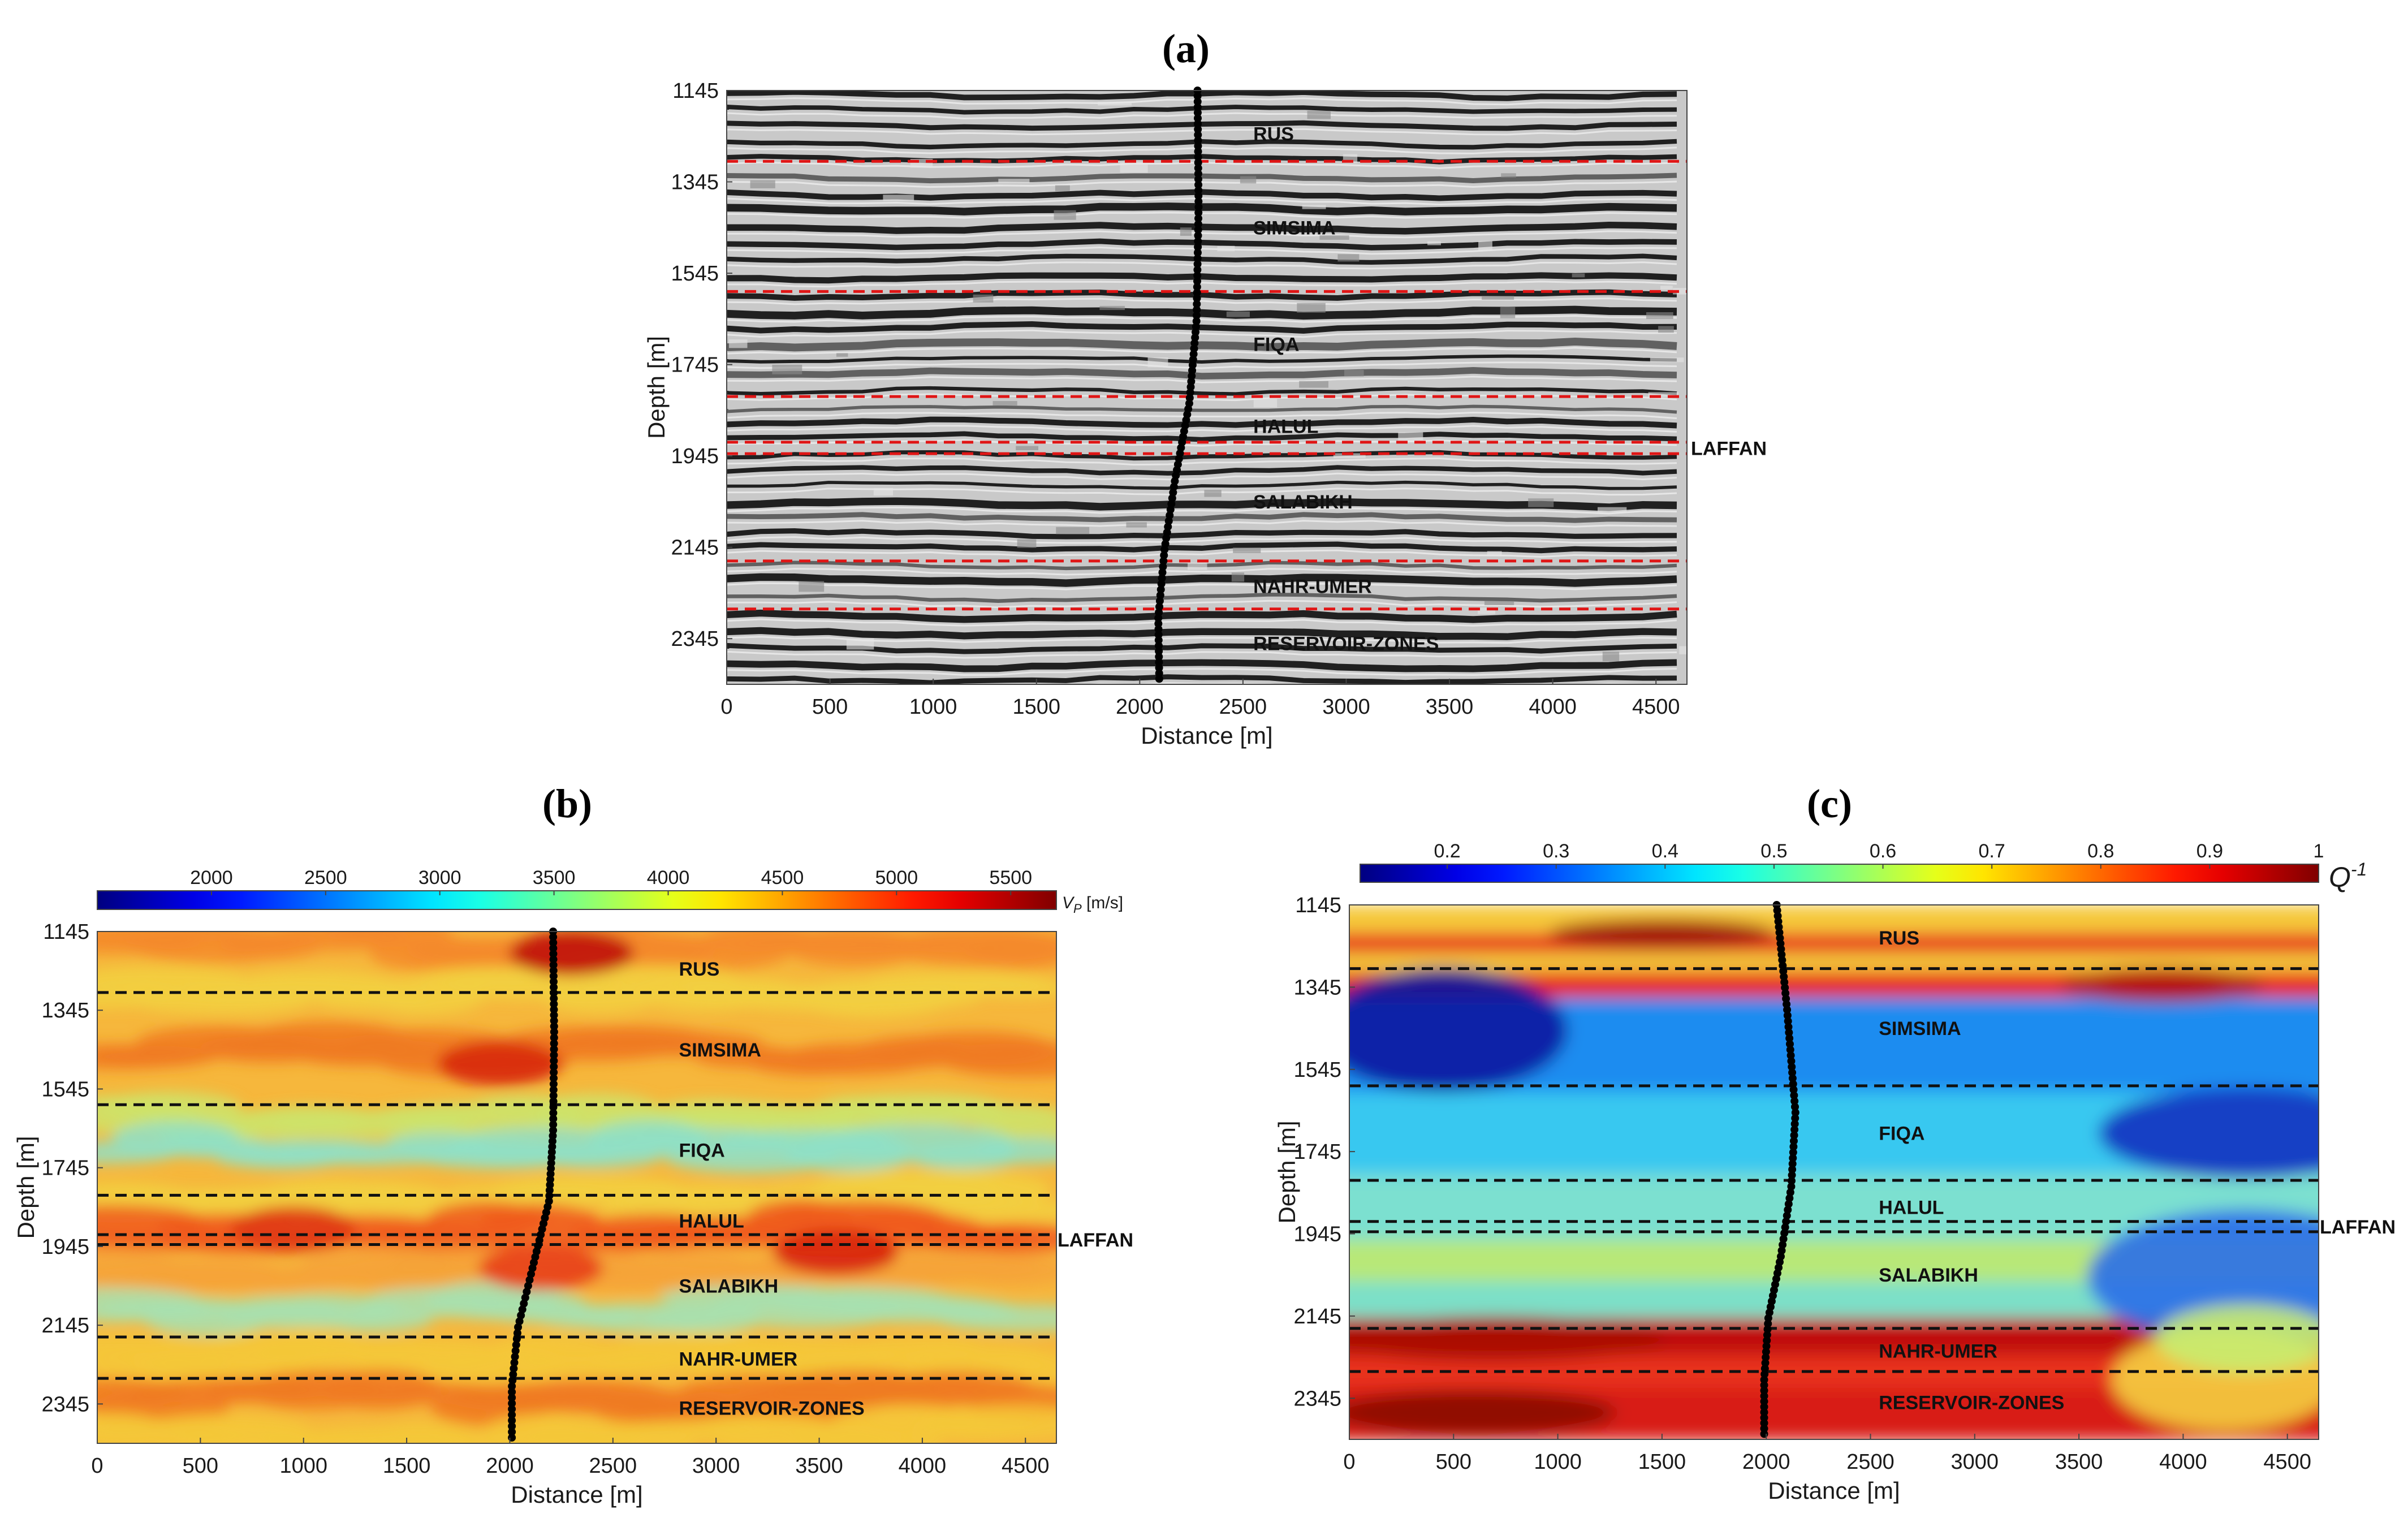 The image size is (2408, 1531). I want to click on formation-label: HALUL, so click(1285, 427).